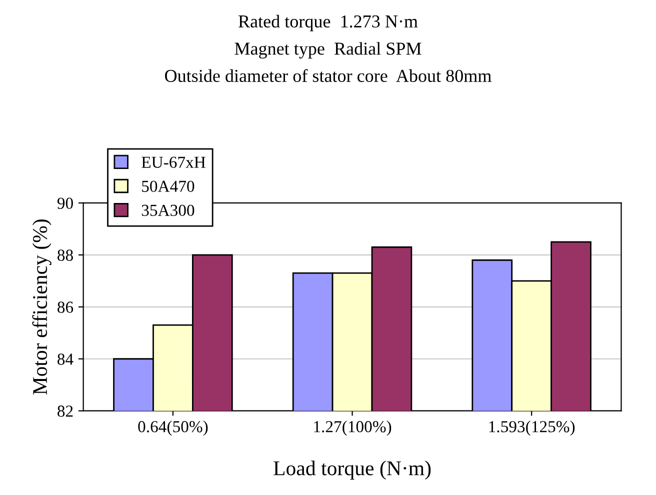 The image size is (656, 495). What do you see at coordinates (66, 307) in the screenshot?
I see `y-tick-label: 86` at bounding box center [66, 307].